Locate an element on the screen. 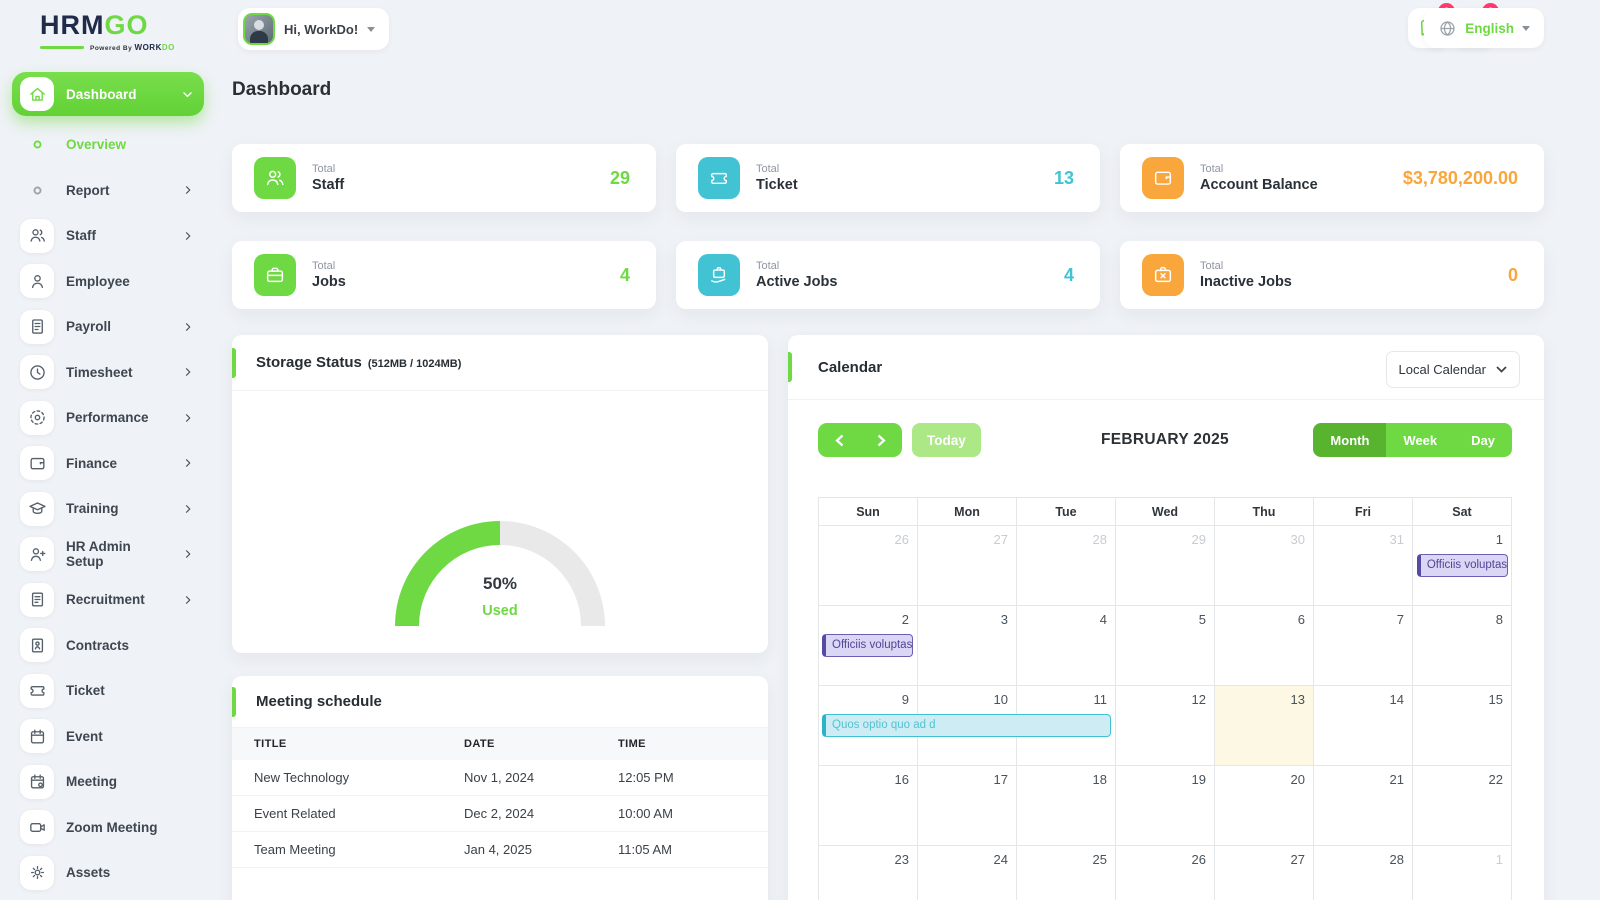  calendar-day: 11 is located at coordinates (1066, 726).